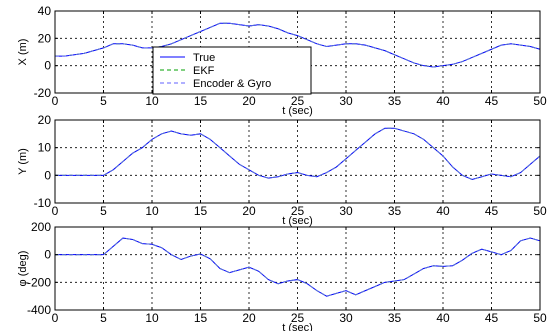  Describe the element at coordinates (23, 269) in the screenshot. I see `y-axis-label: φ (deg)` at that location.